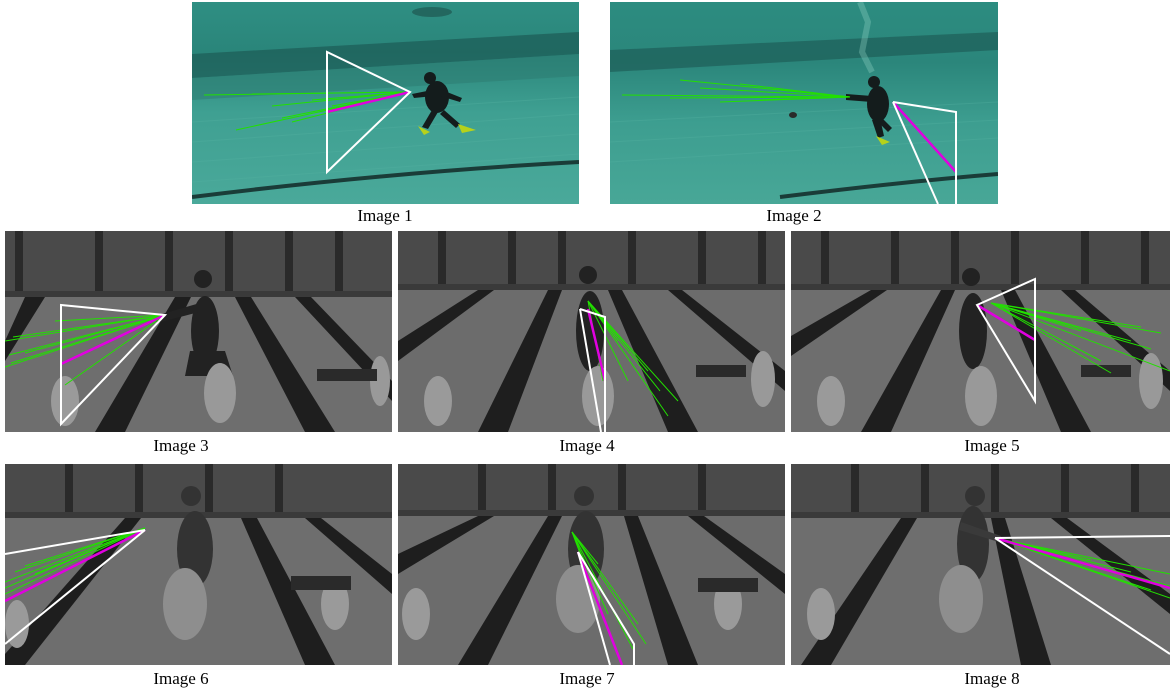 Image resolution: width=1170 pixels, height=691 pixels. Describe the element at coordinates (587, 445) in the screenshot. I see `caption-image-4: Image 4` at that location.